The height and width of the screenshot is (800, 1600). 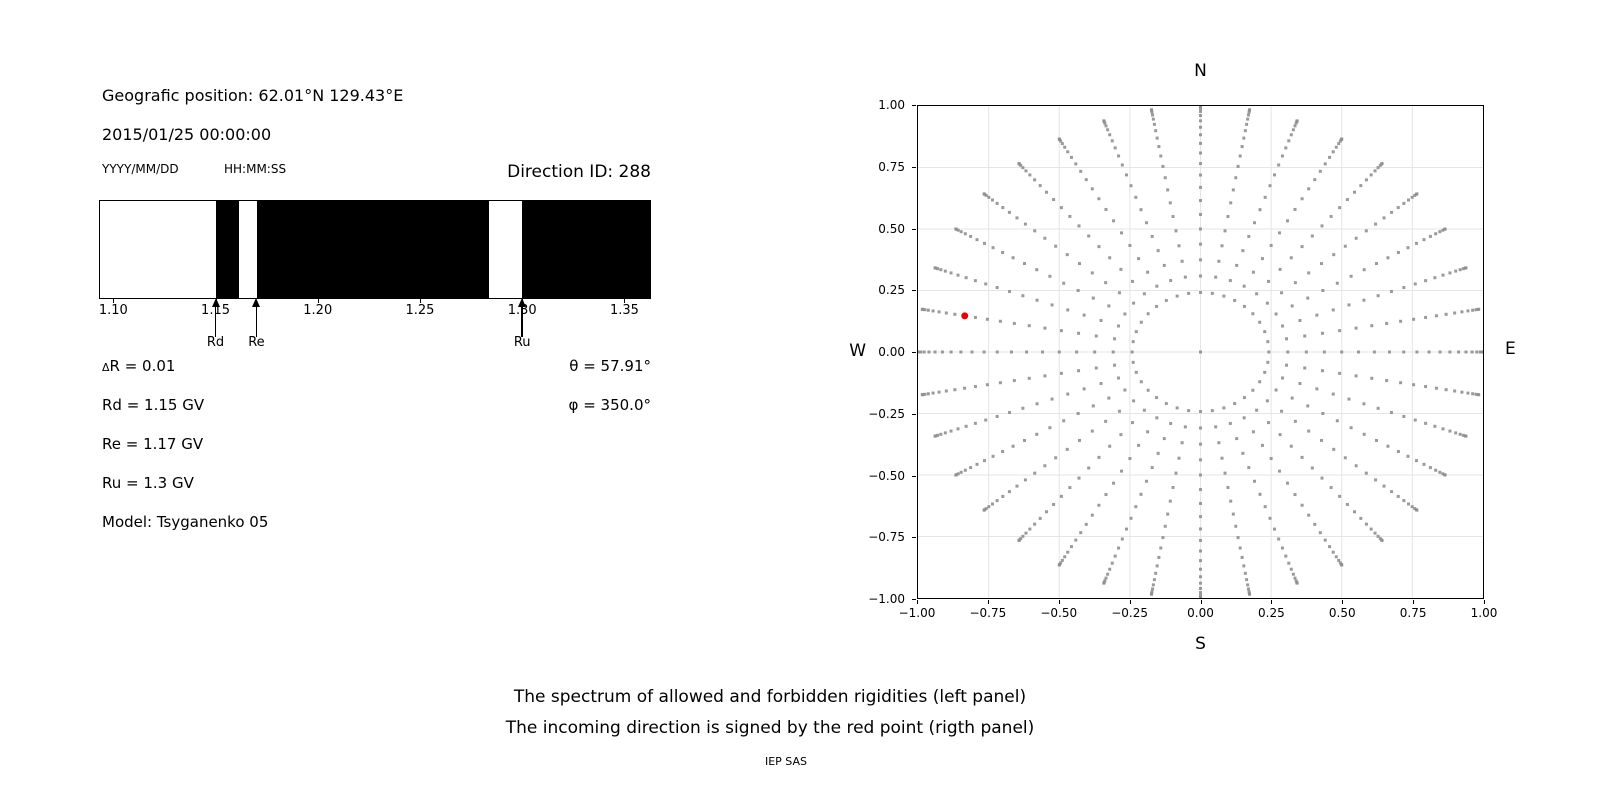 I want to click on spectrum-tick-mark, so click(x=625, y=301).